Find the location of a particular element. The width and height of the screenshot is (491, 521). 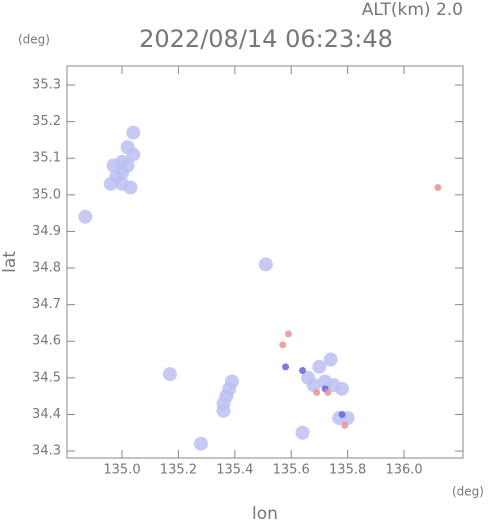

y-tick-label: 34.7 is located at coordinates (46, 304).